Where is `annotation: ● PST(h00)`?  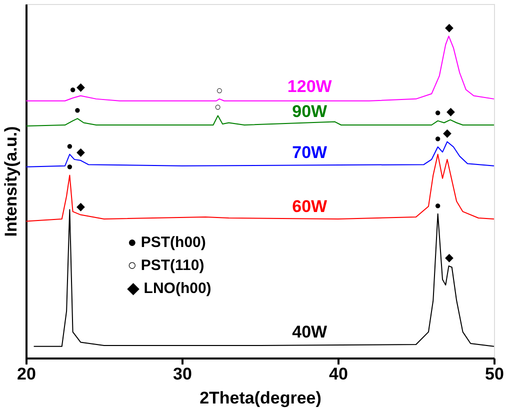 annotation: ● PST(h00) is located at coordinates (167, 242).